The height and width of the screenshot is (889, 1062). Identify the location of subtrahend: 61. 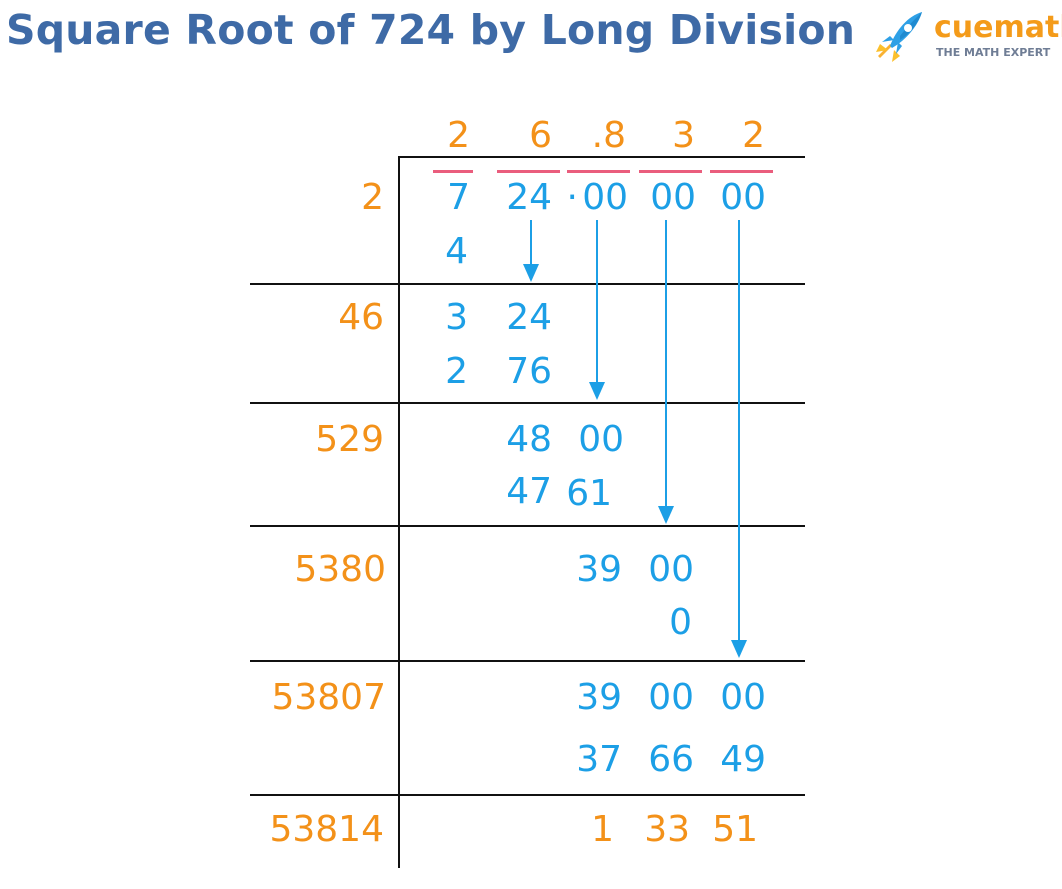
(589, 493).